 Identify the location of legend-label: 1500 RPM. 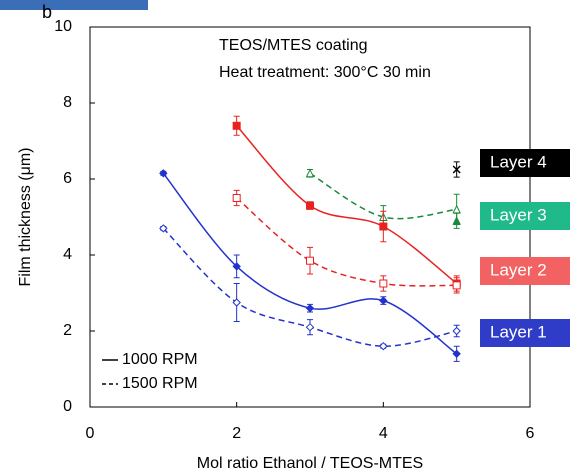
(160, 383).